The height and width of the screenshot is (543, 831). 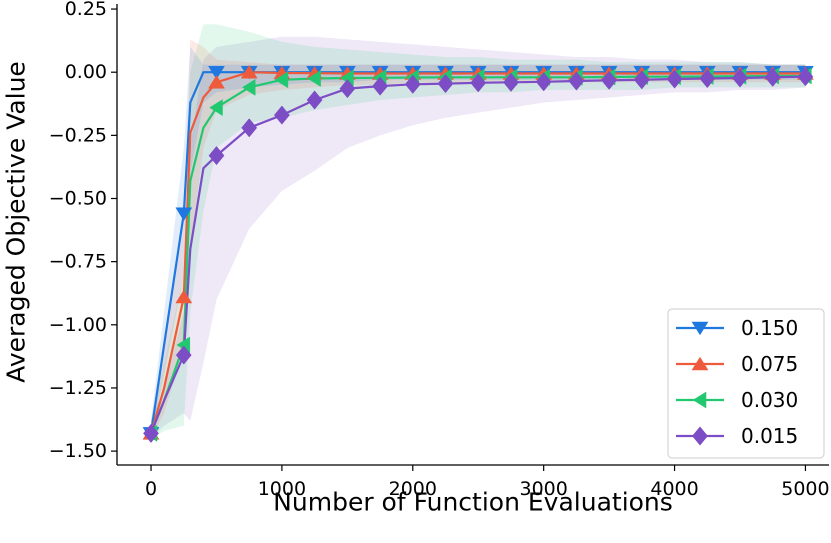 What do you see at coordinates (769, 364) in the screenshot?
I see `legend-label-0.075: 0.075` at bounding box center [769, 364].